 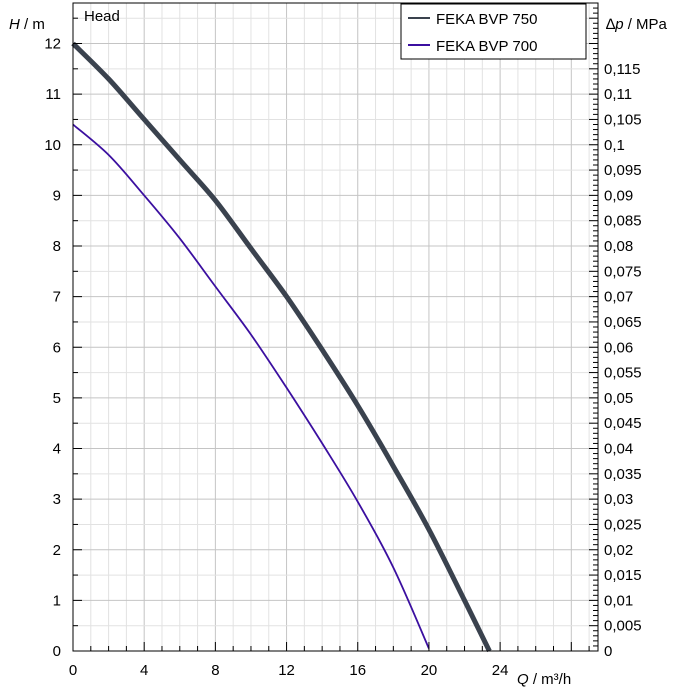 I want to click on y-right-tick-label: 0,045, so click(x=623, y=423).